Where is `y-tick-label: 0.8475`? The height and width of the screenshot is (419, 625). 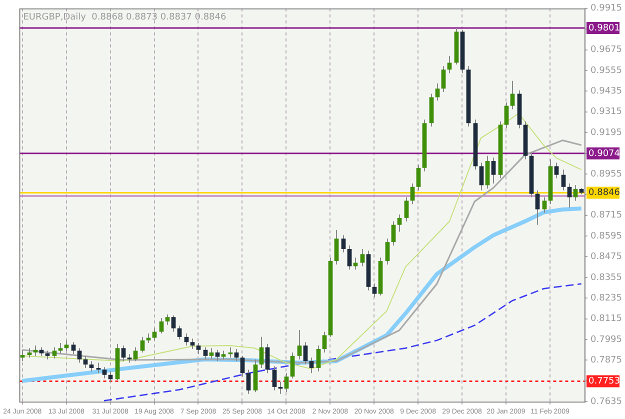 y-tick-label: 0.8475 is located at coordinates (606, 257).